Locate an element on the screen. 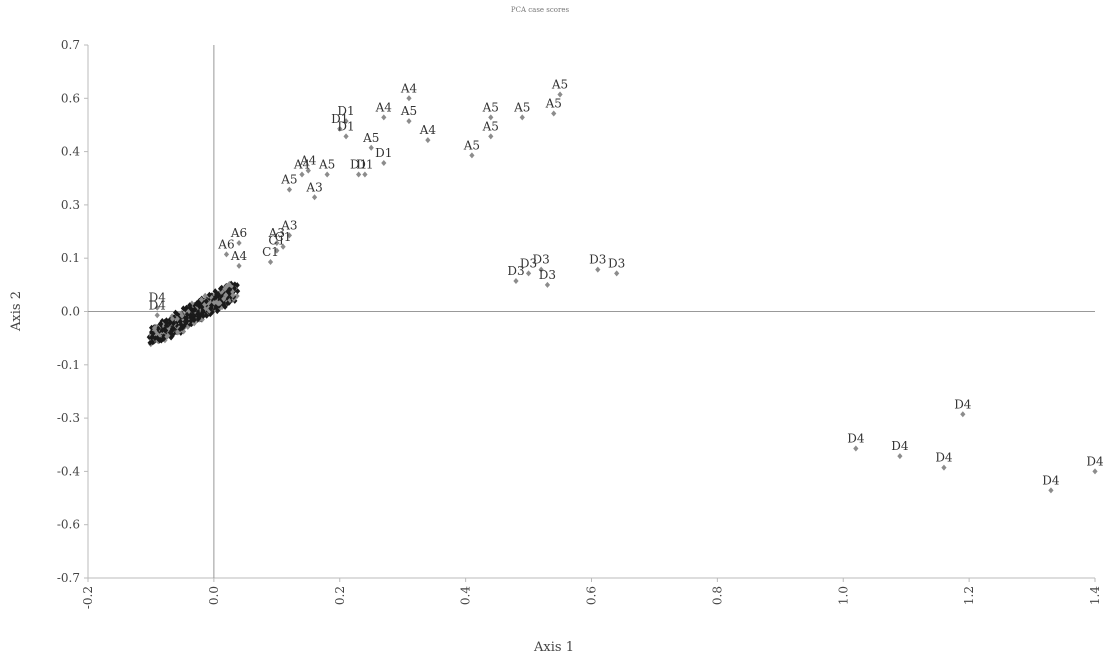 The width and height of the screenshot is (1103, 656). y-tick-label: -0.6 is located at coordinates (68, 525).